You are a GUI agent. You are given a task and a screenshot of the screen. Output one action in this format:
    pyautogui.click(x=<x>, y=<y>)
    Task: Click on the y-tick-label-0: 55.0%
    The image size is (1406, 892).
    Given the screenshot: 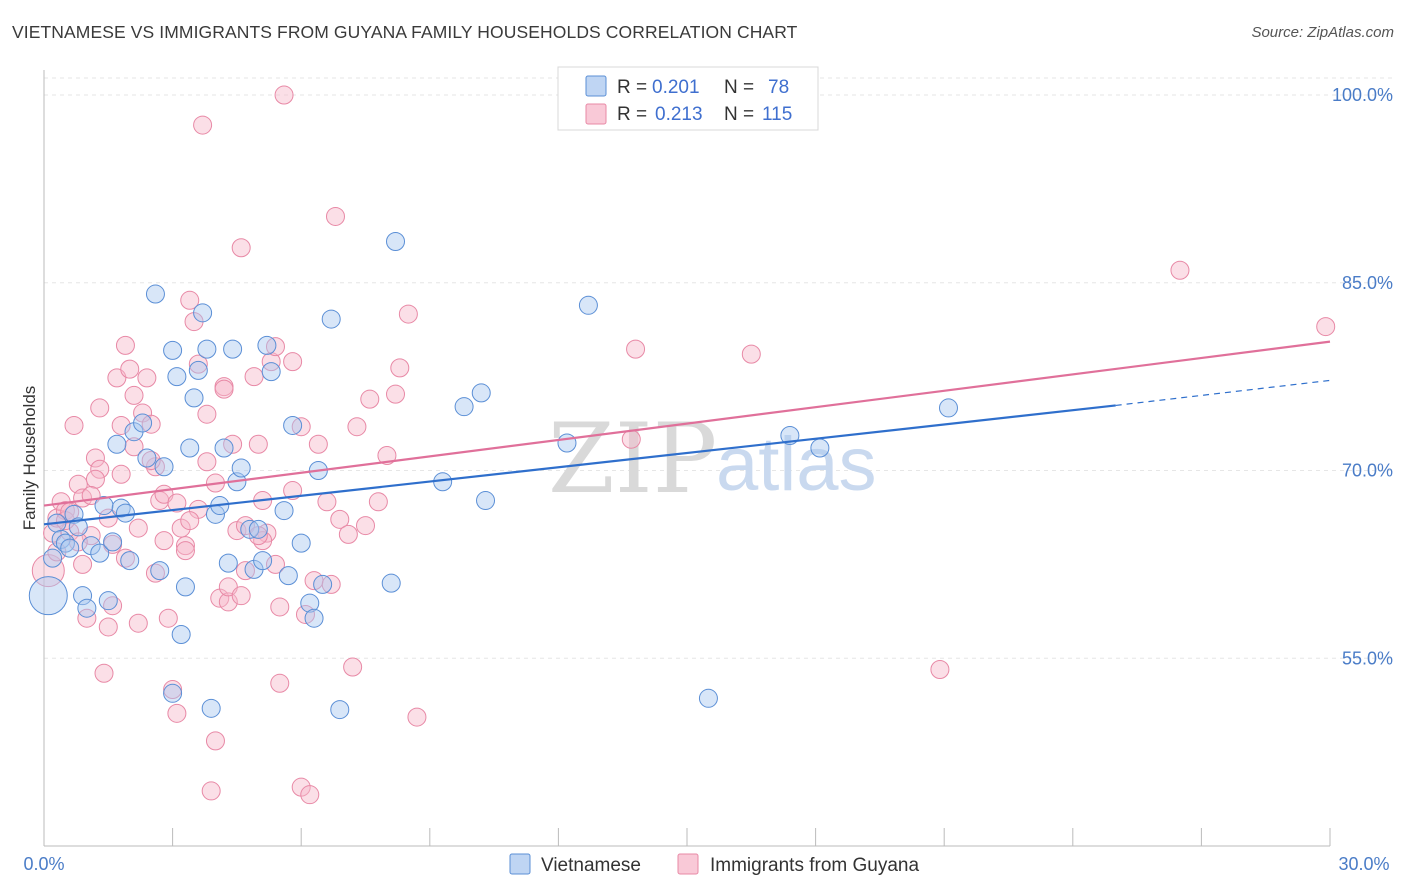 What is the action you would take?
    pyautogui.click(x=1367, y=658)
    